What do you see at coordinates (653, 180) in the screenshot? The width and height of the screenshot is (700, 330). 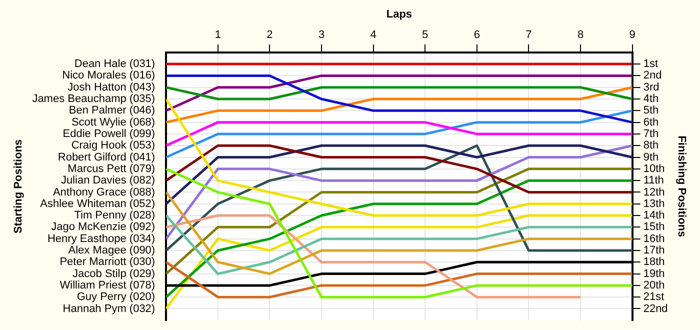 I see `y-tick-label: 11th` at bounding box center [653, 180].